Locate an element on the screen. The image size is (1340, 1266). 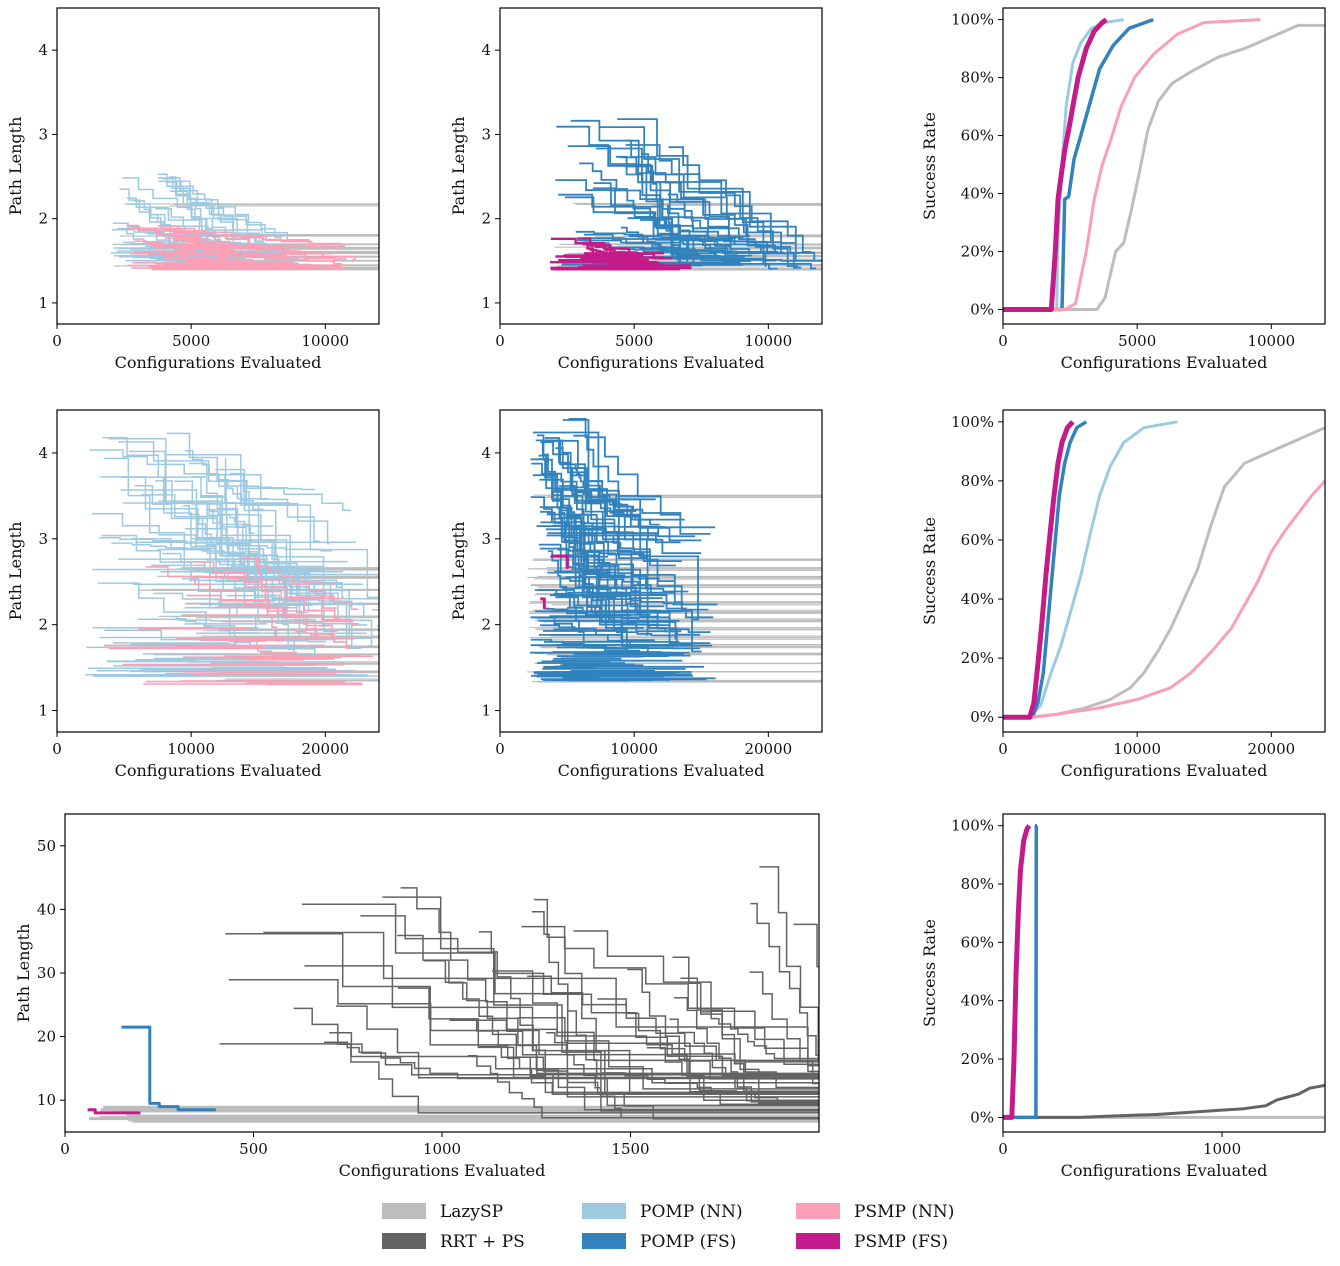
legend-entry-pomp-fs: POMP (FS) is located at coordinates (659, 1242).